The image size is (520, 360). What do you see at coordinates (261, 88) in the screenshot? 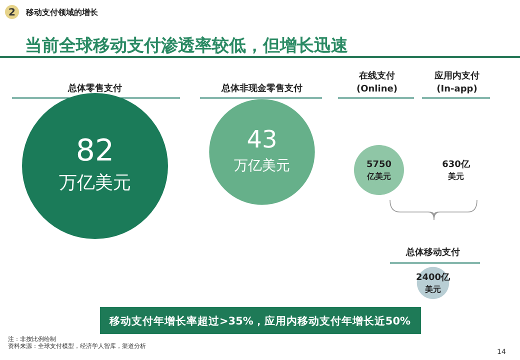
I see `category-label: 总体非现金零售支付` at bounding box center [261, 88].